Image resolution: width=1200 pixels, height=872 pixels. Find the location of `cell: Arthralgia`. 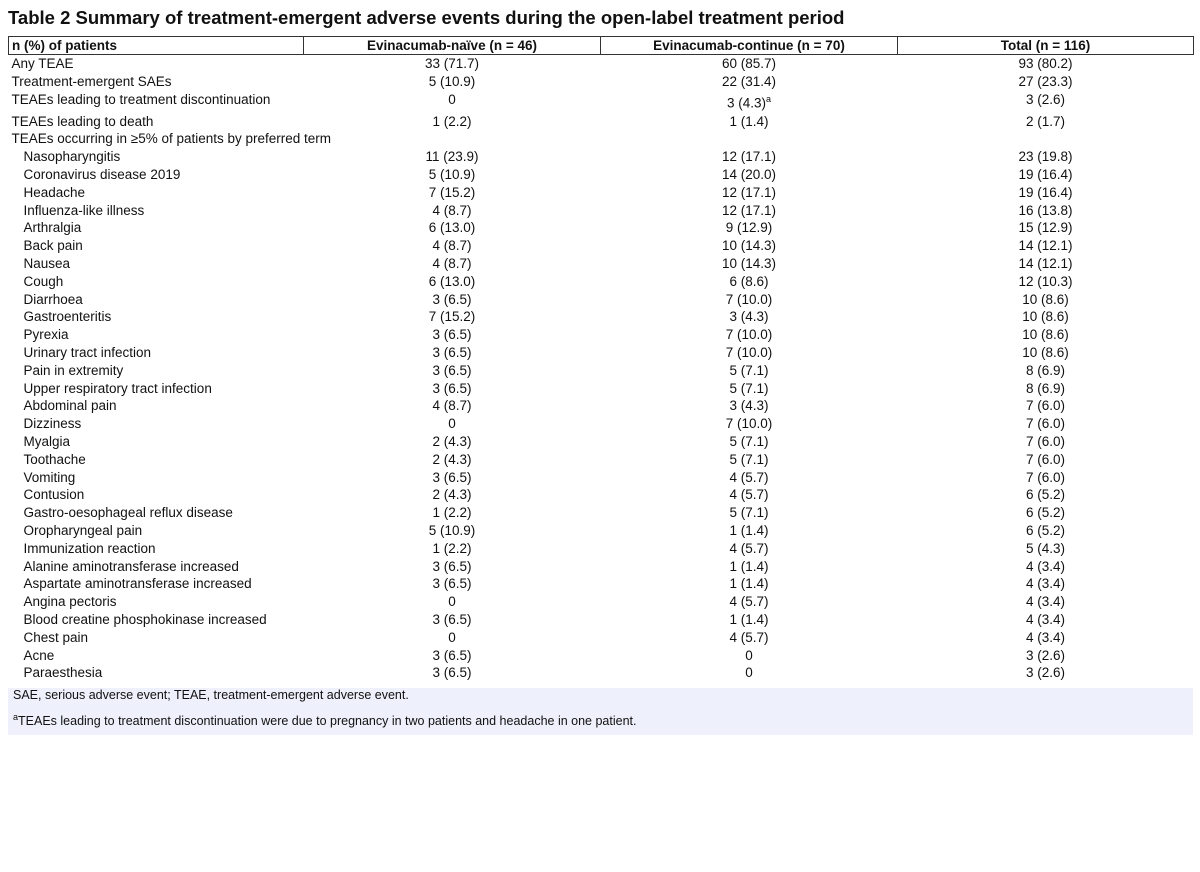

cell: Arthralgia is located at coordinates (52, 228).